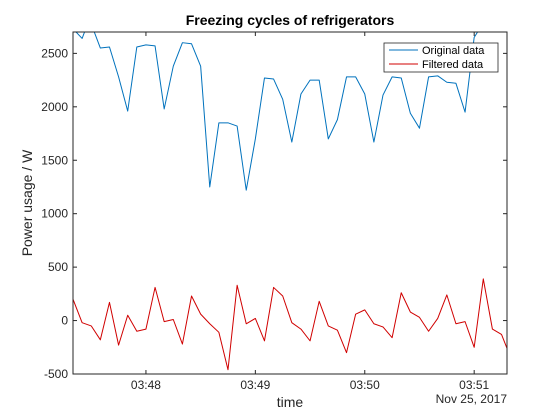  I want to click on y-tick-label: -500, so click(56, 374).